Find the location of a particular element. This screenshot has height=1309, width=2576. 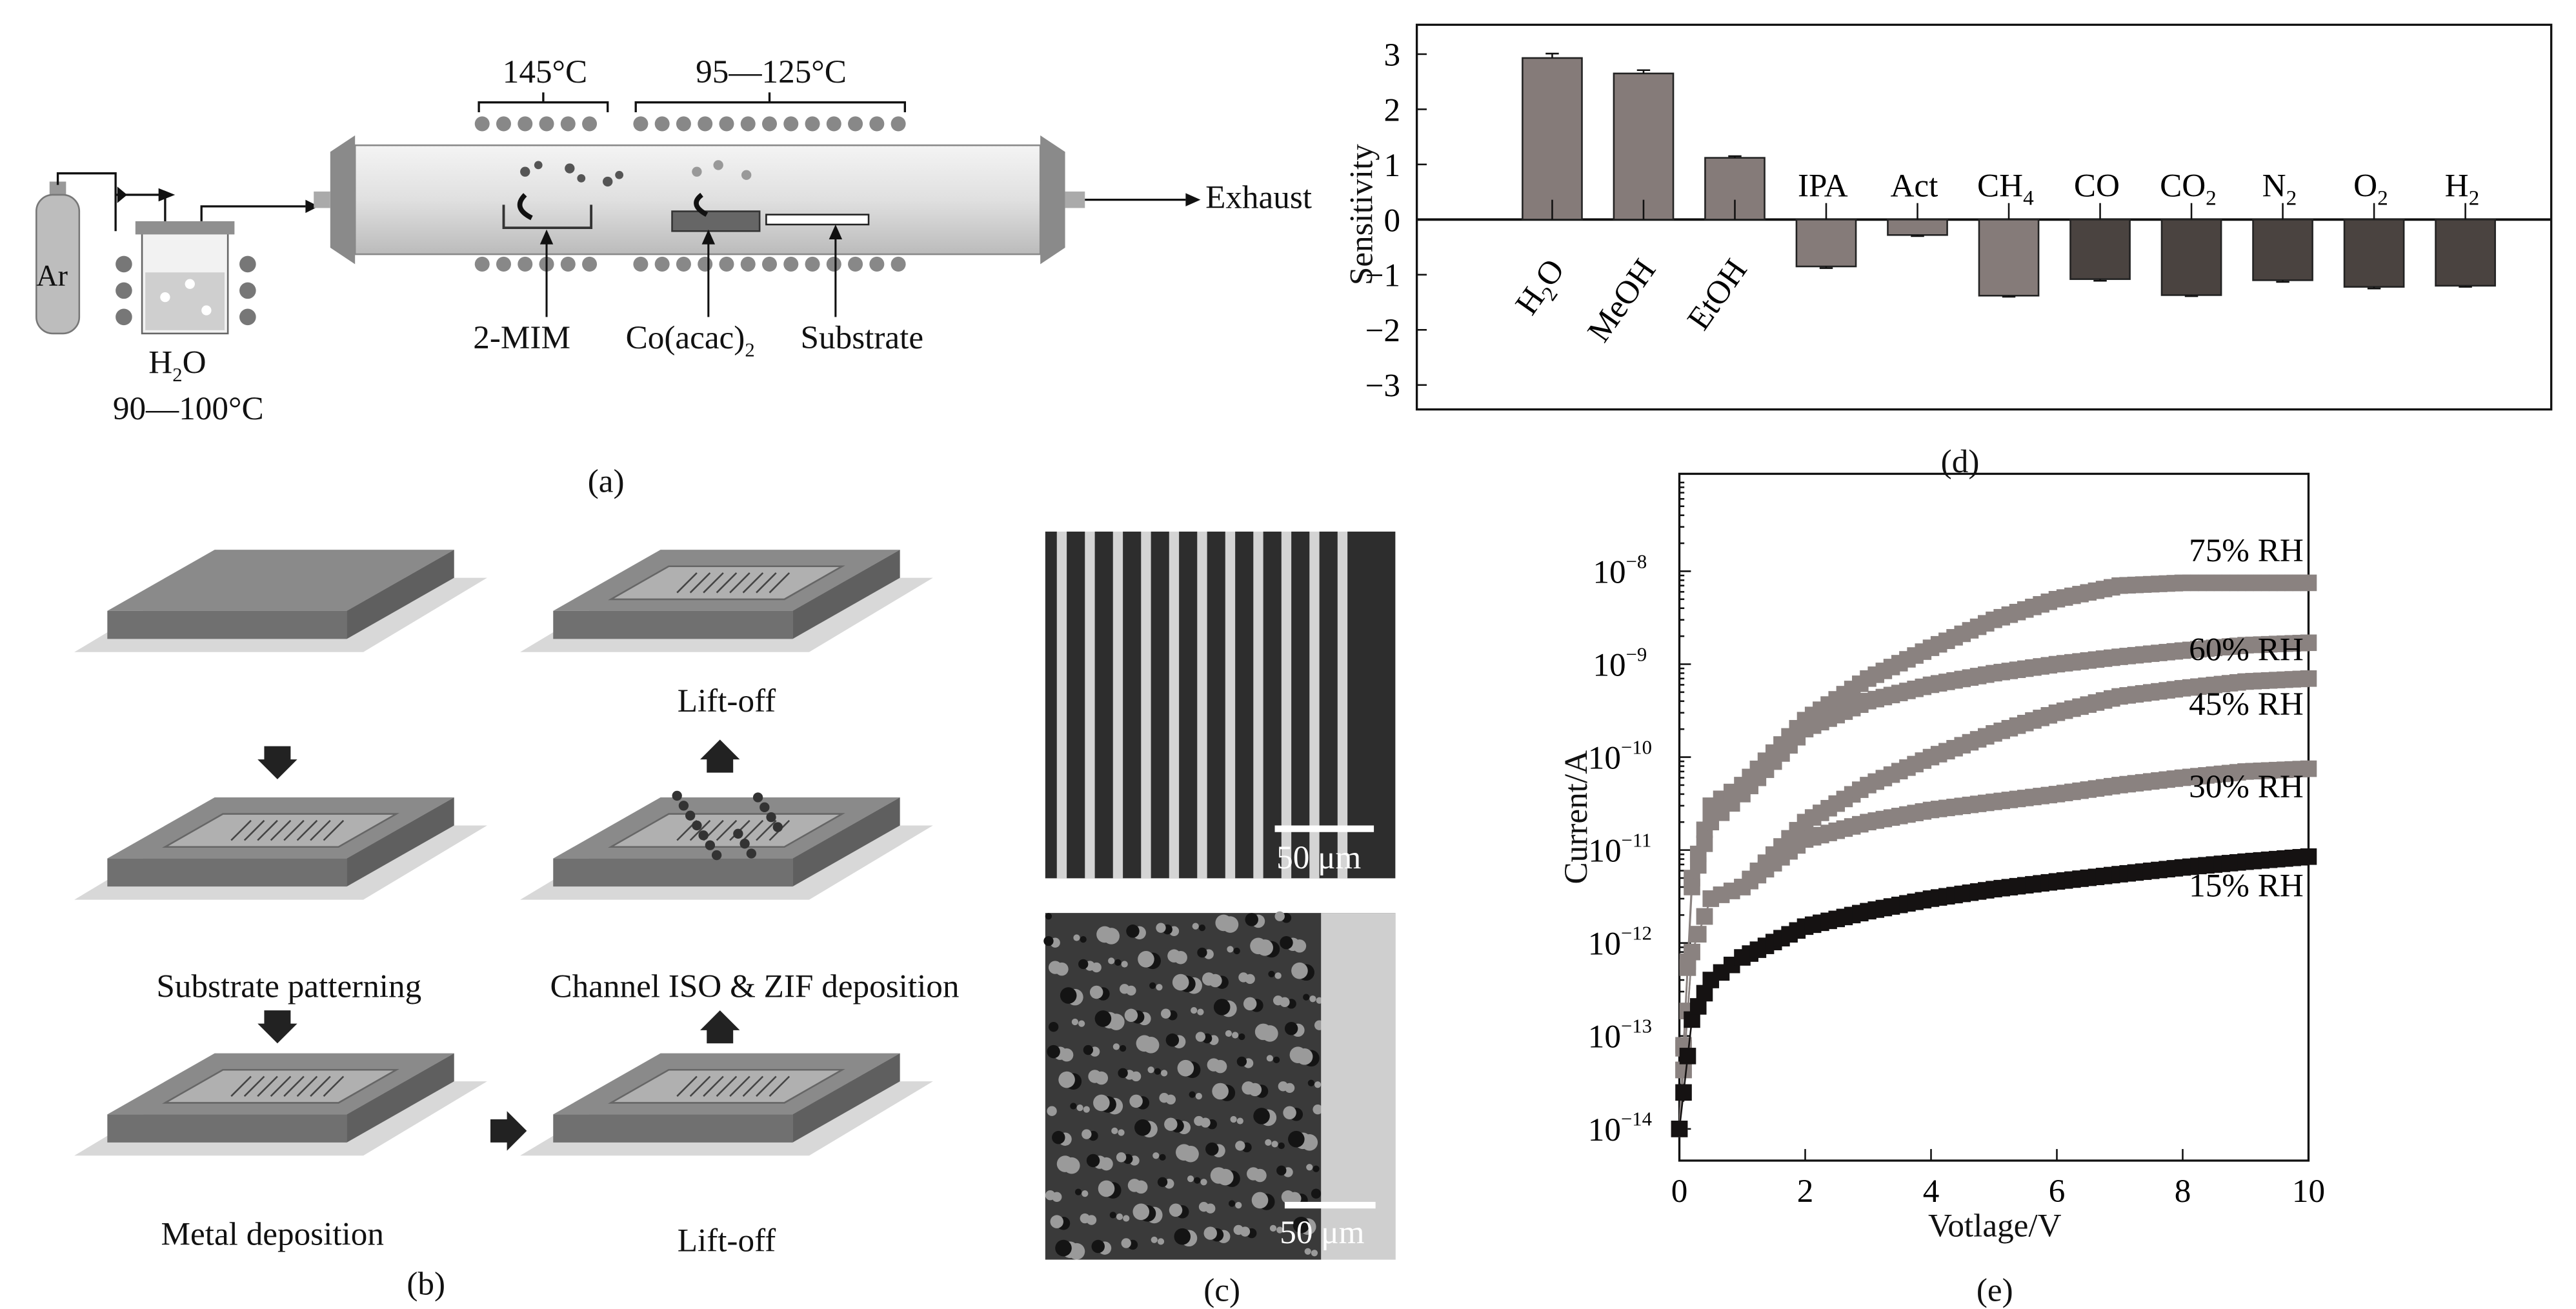

panel-a-schematic is located at coordinates (618, 213).